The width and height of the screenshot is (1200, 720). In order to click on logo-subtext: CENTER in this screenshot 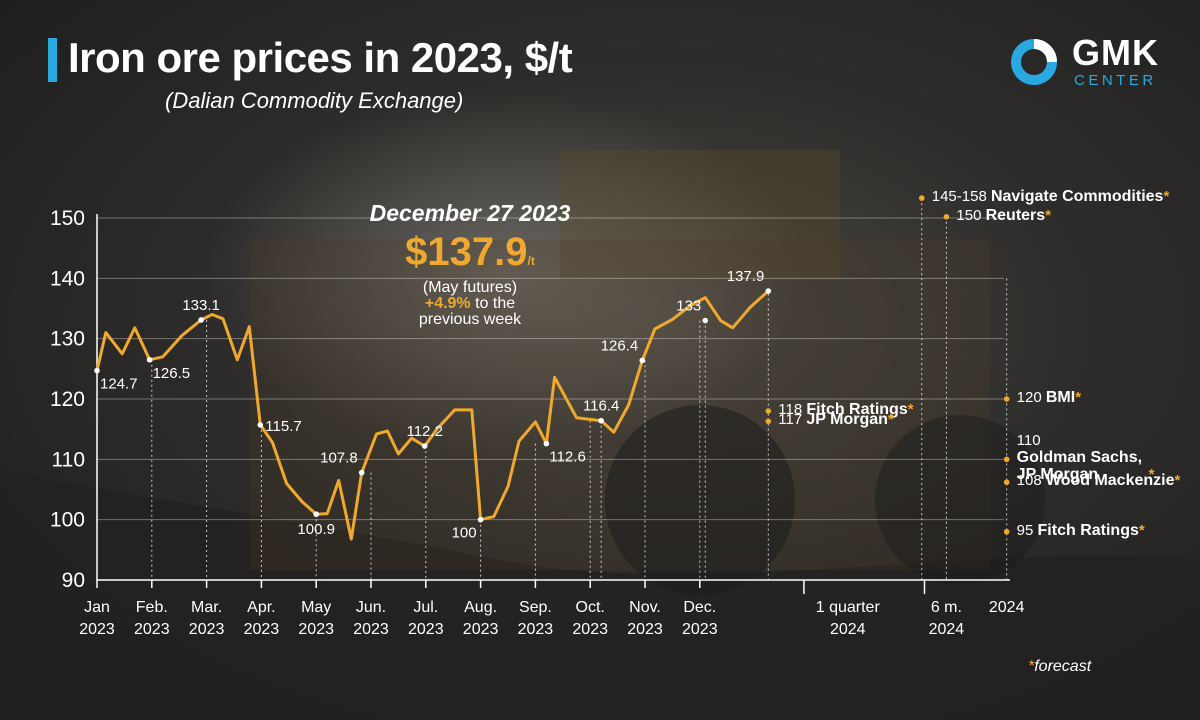, I will do `click(1115, 80)`.